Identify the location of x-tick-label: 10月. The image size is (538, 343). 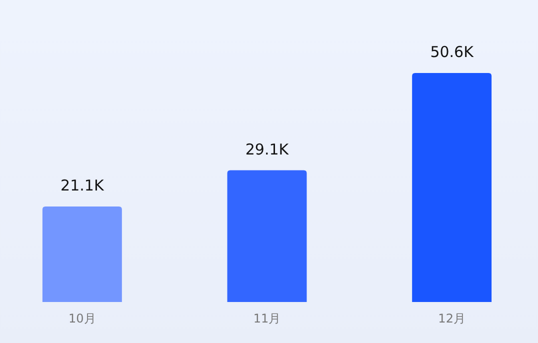
(82, 319).